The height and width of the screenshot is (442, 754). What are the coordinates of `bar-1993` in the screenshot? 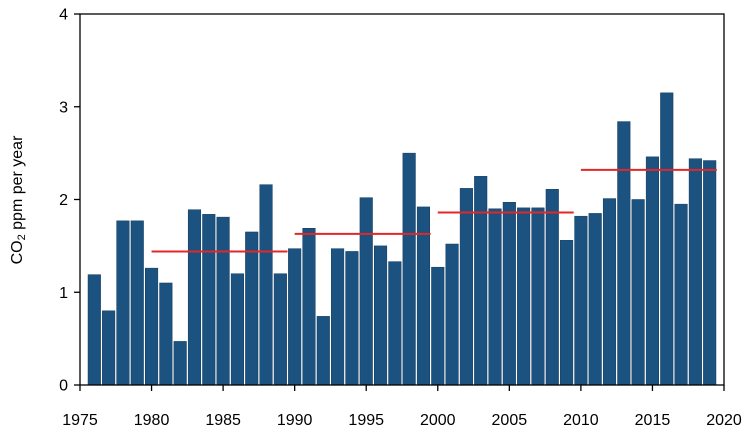 It's located at (338, 317).